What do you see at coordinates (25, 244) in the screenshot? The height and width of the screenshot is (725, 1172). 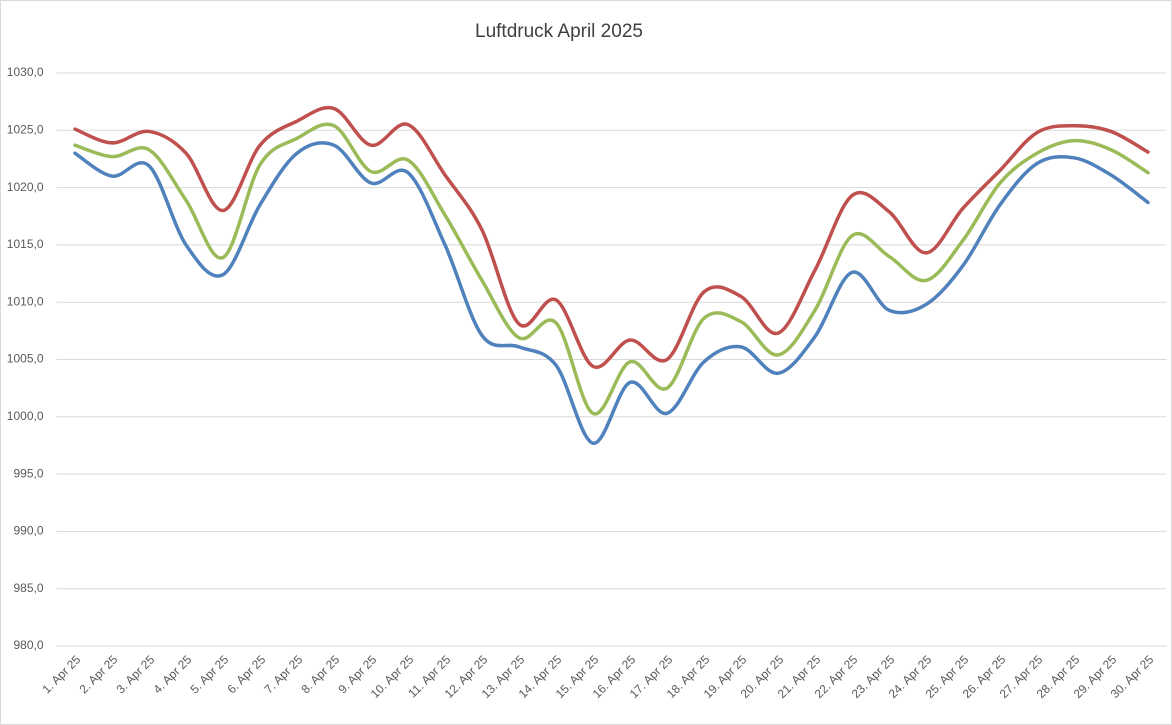 I see `y-tick-label: 1015,0` at bounding box center [25, 244].